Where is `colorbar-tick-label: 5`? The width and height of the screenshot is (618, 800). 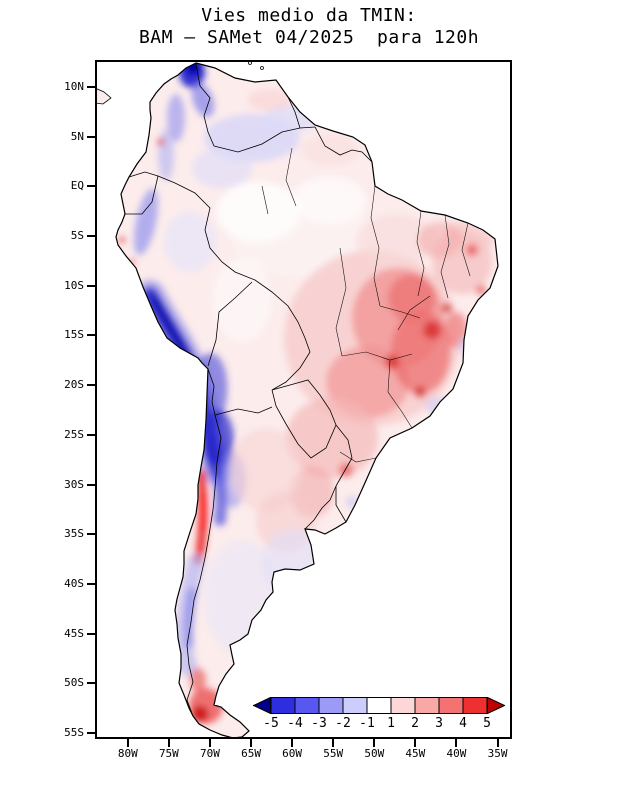 colorbar-tick-label: 5 is located at coordinates (487, 723).